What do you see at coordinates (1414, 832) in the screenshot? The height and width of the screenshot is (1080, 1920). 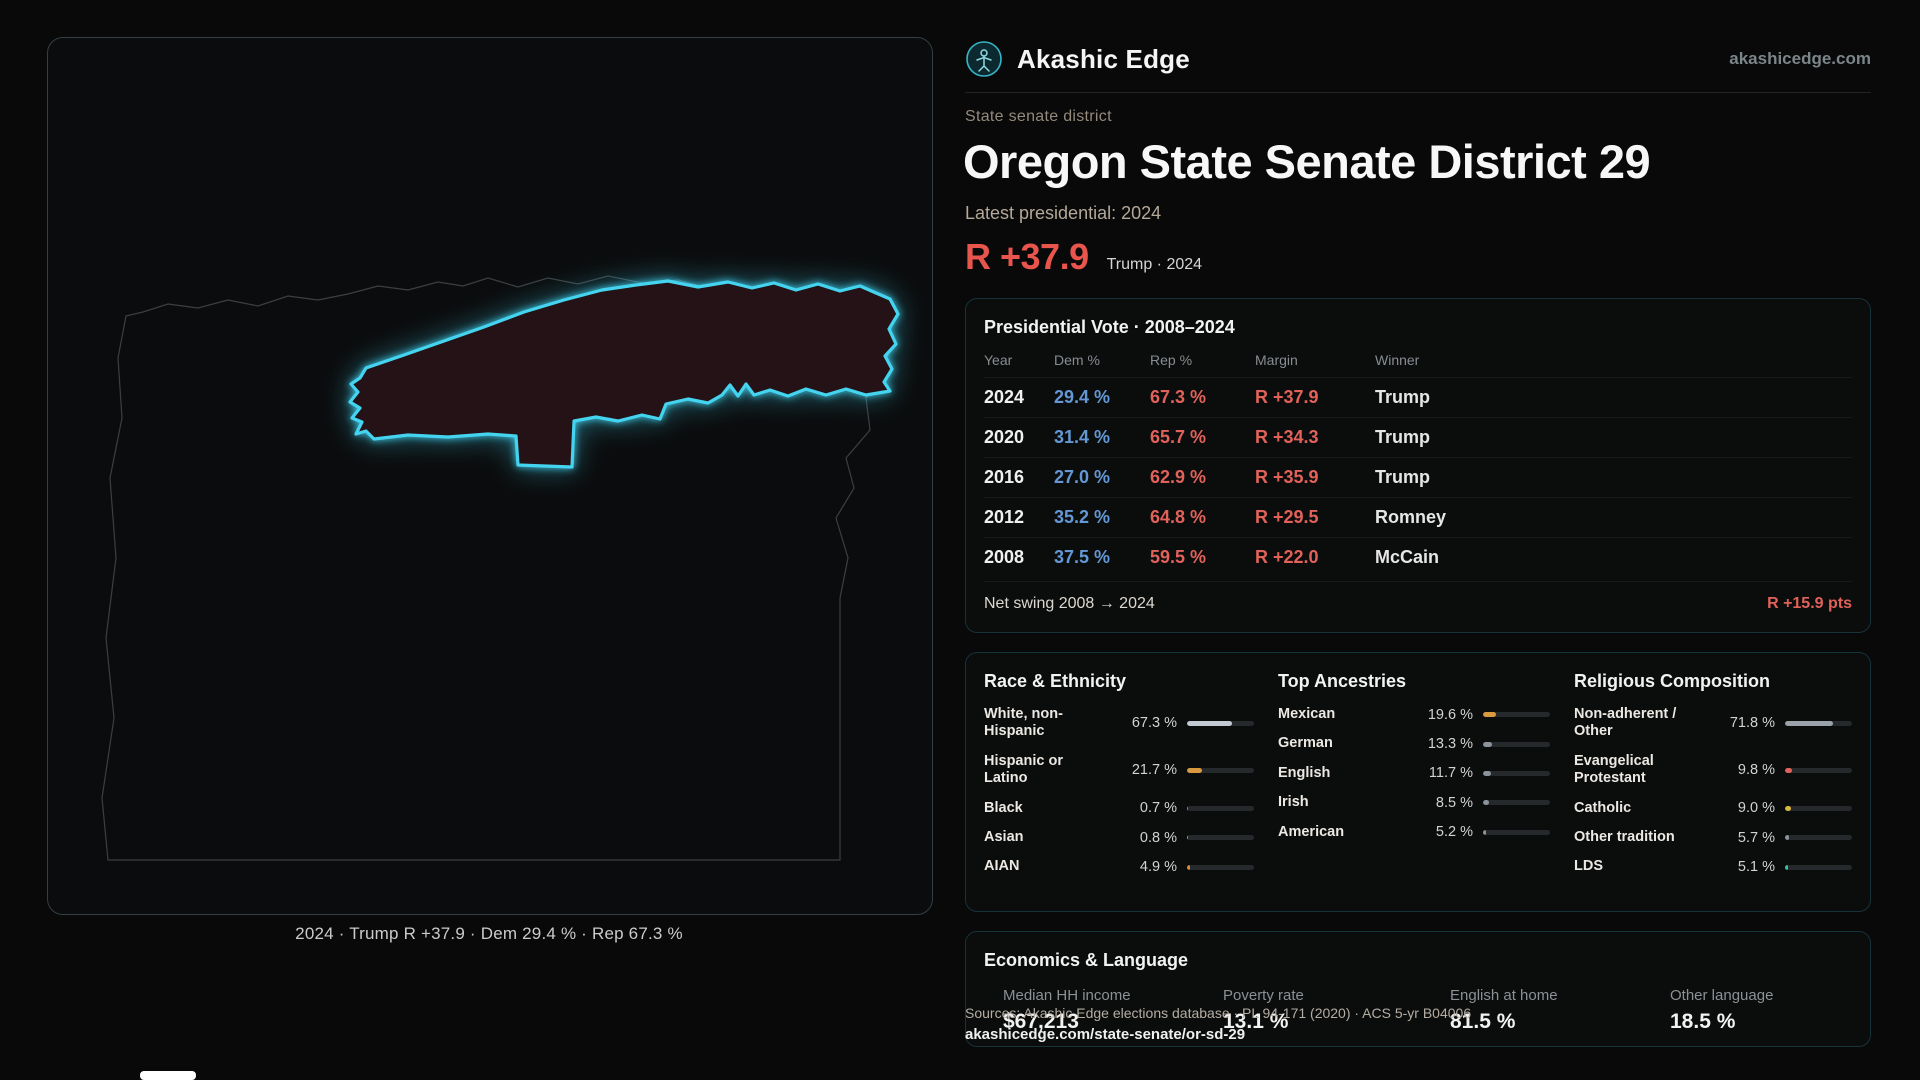 I see `demo-row: American 5.2 %` at bounding box center [1414, 832].